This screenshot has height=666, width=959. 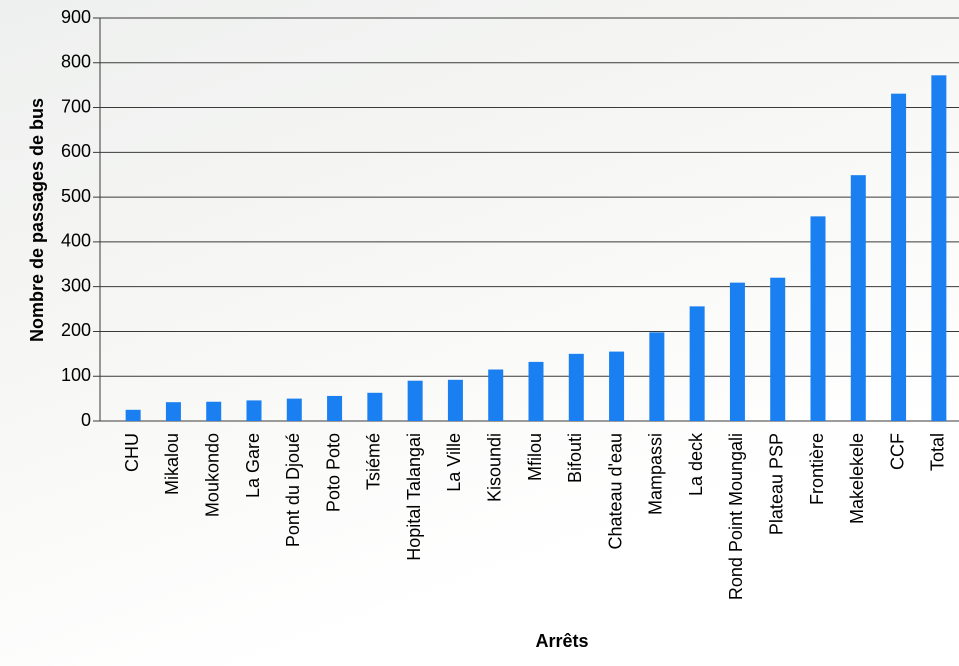 I want to click on x-tick-label: Bifouti, so click(x=575, y=458).